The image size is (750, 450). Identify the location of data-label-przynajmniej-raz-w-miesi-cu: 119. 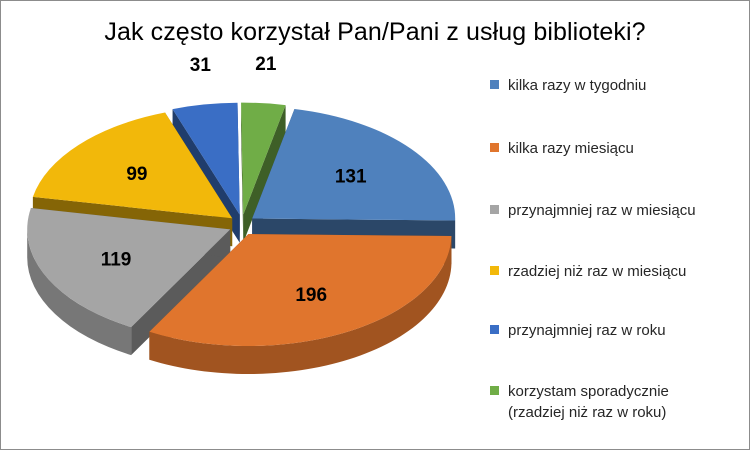
(116, 260).